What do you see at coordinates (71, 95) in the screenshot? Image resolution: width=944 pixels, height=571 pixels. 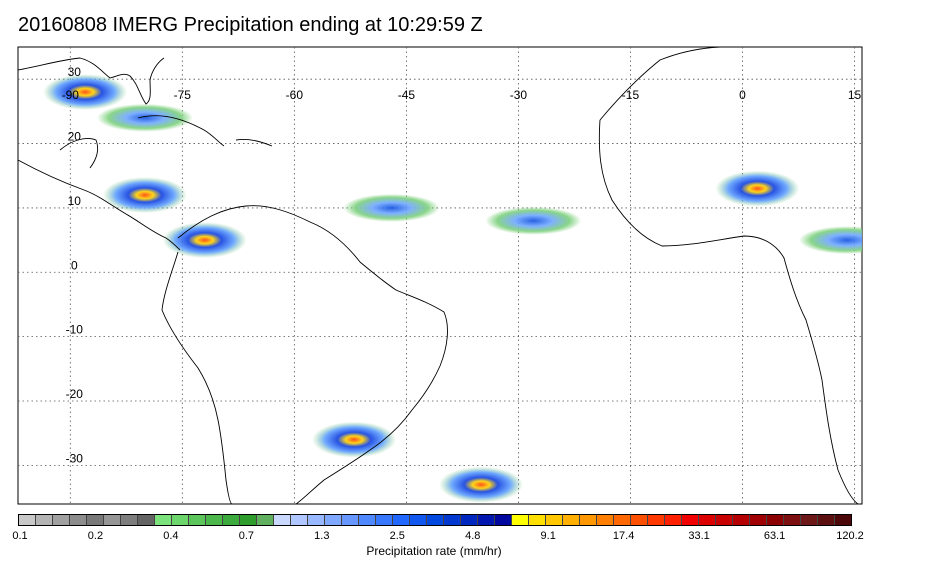 I see `longitude-label: -90` at bounding box center [71, 95].